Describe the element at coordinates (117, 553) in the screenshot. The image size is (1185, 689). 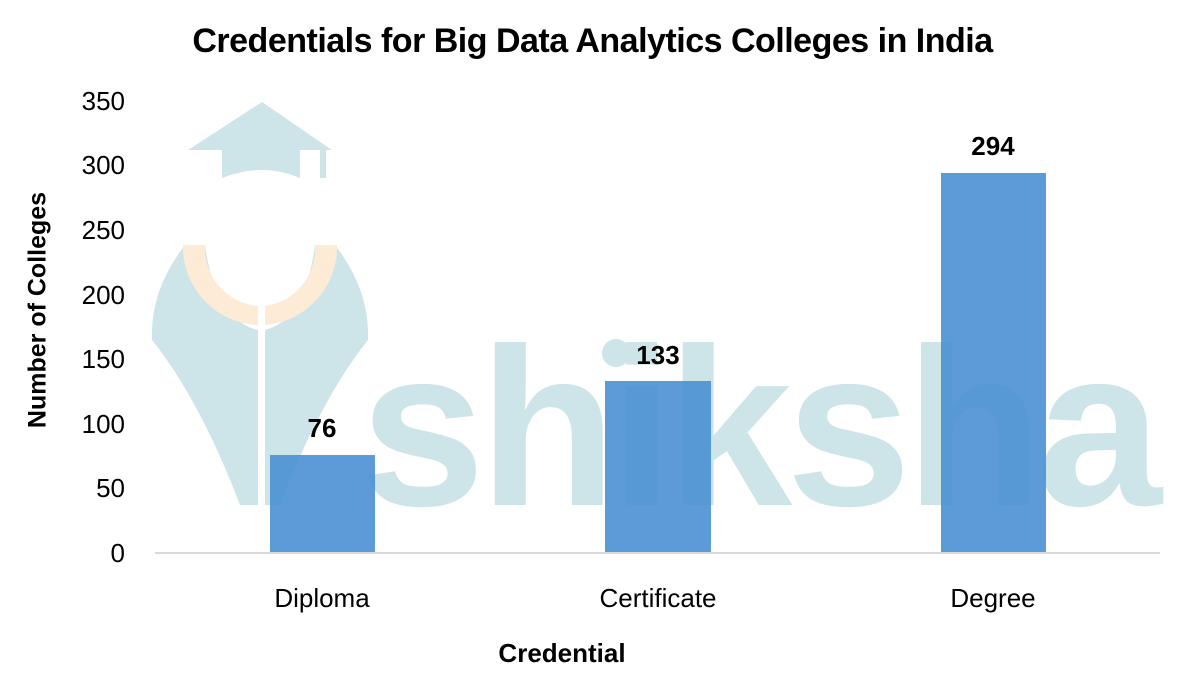
I see `y-tick-0: 0` at that location.